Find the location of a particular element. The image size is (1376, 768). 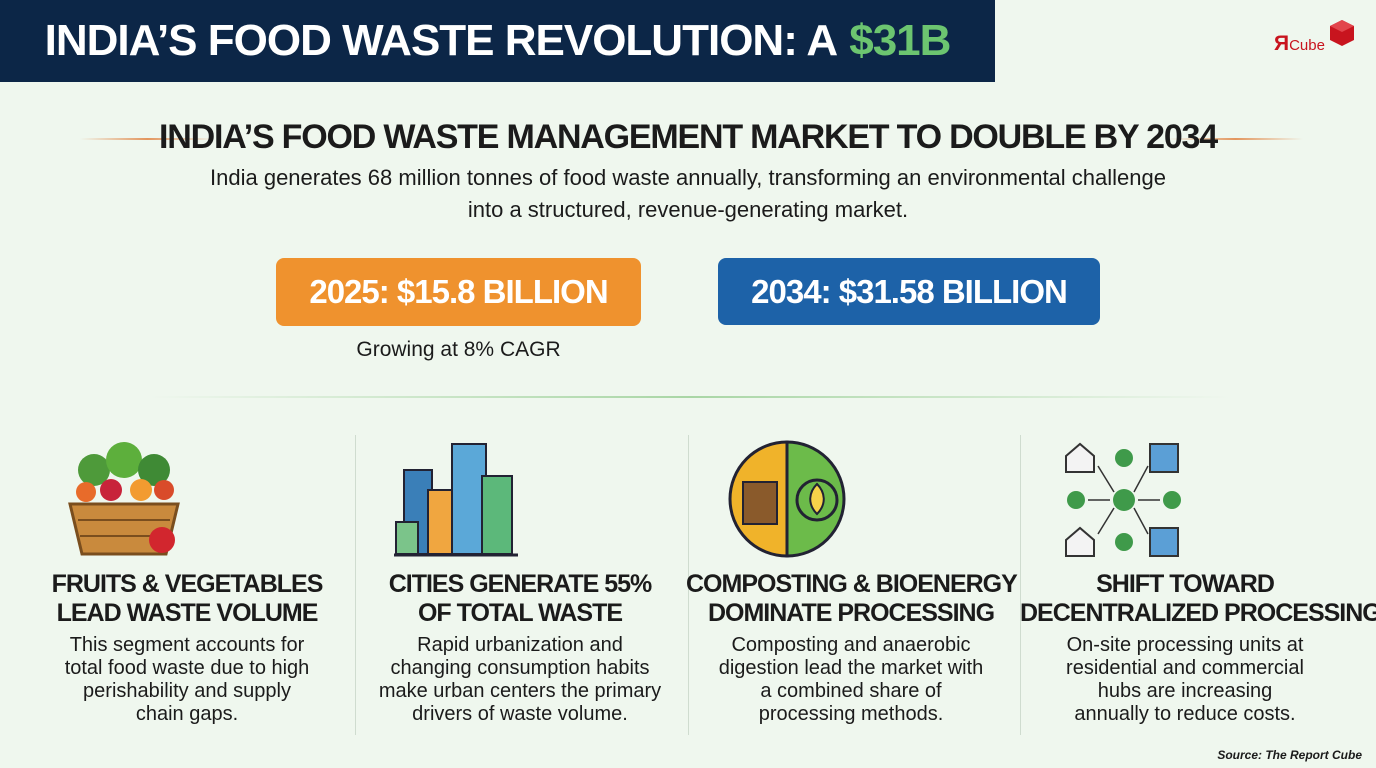

card-title: LEAD WASTE VOLUME is located at coordinates (187, 613).